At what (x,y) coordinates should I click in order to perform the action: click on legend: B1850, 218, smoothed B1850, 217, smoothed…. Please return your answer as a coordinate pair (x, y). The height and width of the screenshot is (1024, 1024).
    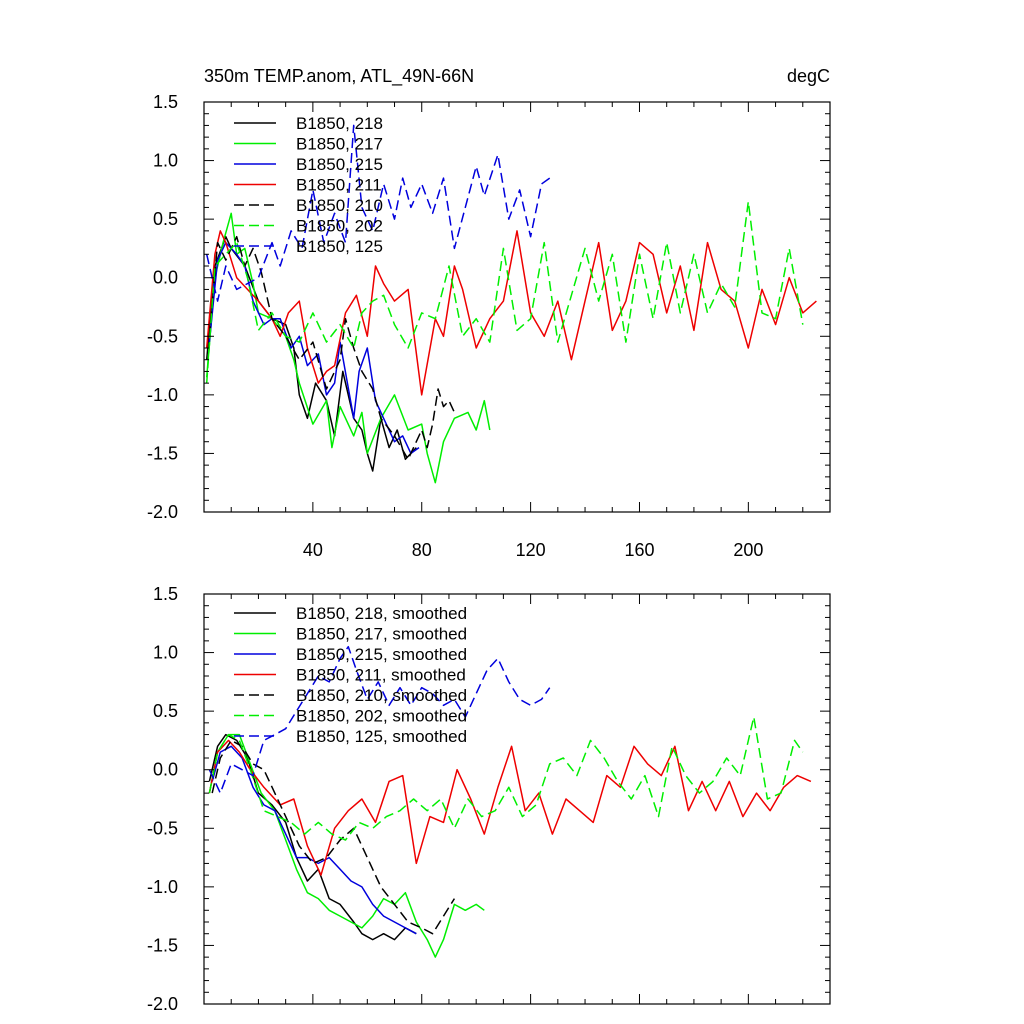
    Looking at the image, I should click on (350, 675).